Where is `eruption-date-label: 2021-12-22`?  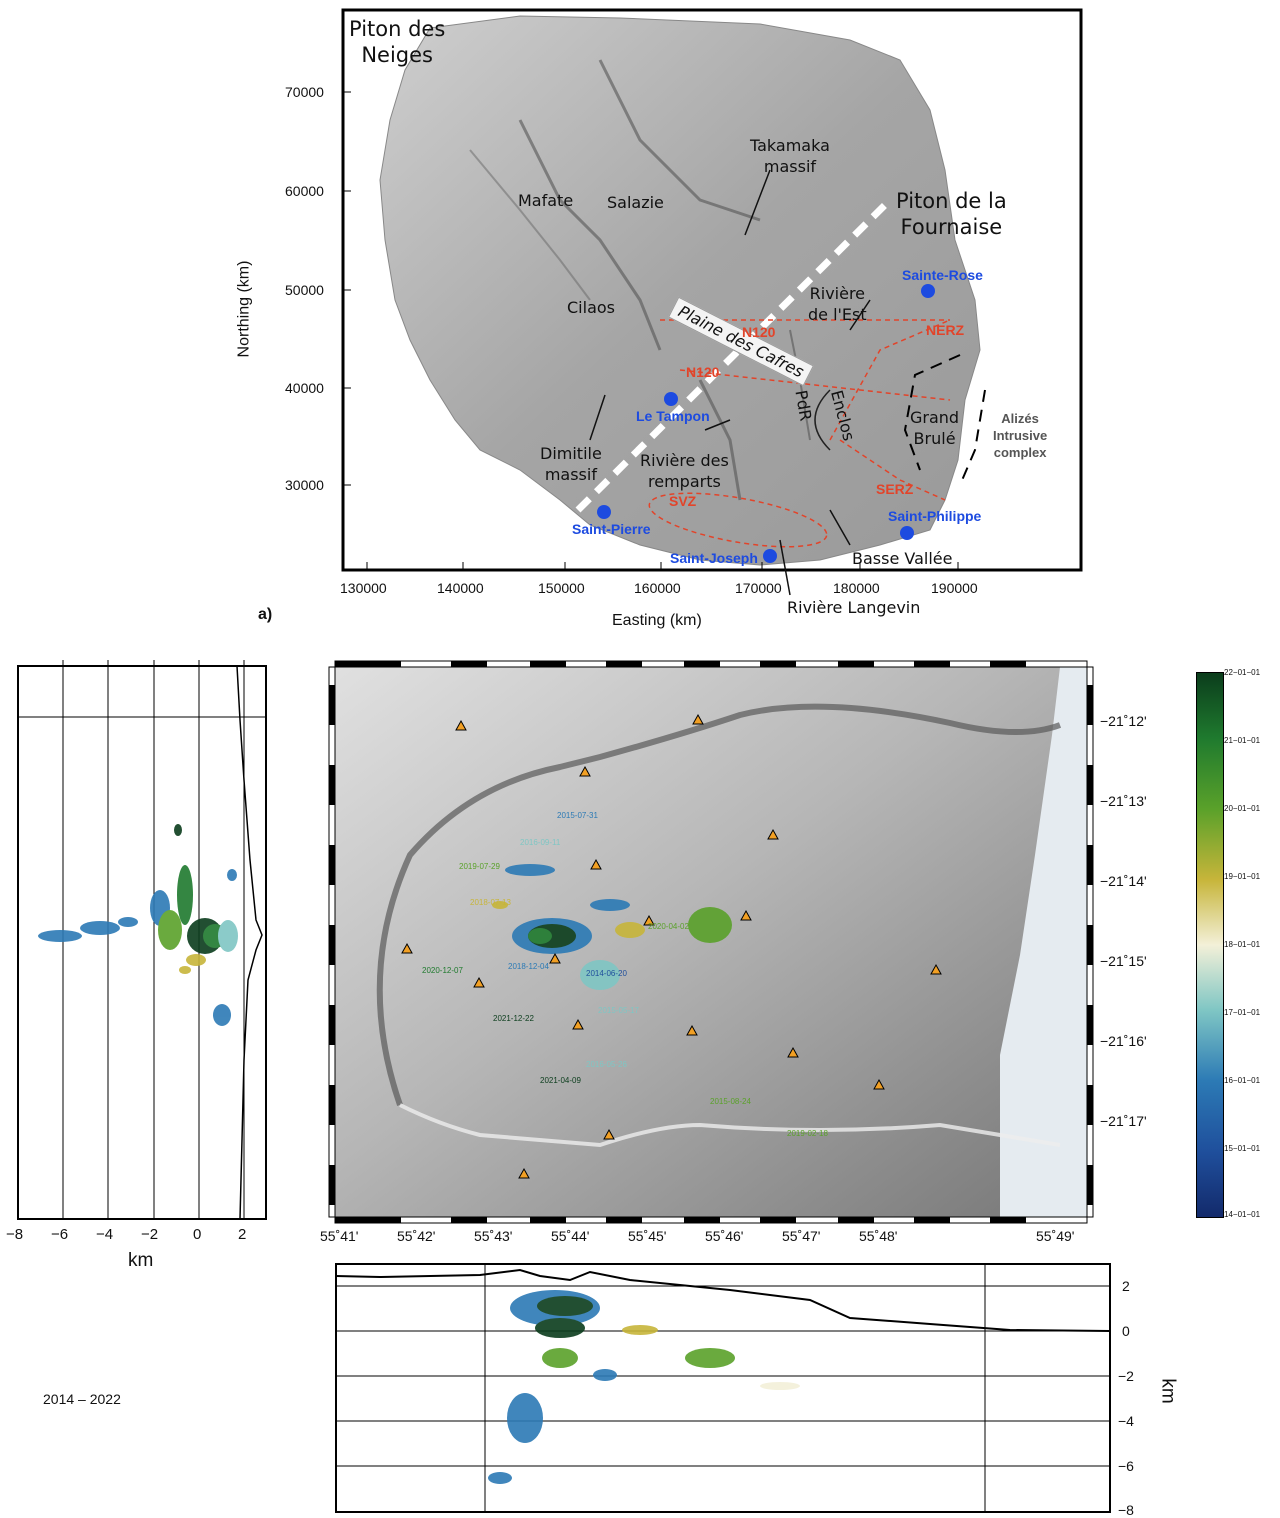
eruption-date-label: 2021-12-22 is located at coordinates (513, 1018).